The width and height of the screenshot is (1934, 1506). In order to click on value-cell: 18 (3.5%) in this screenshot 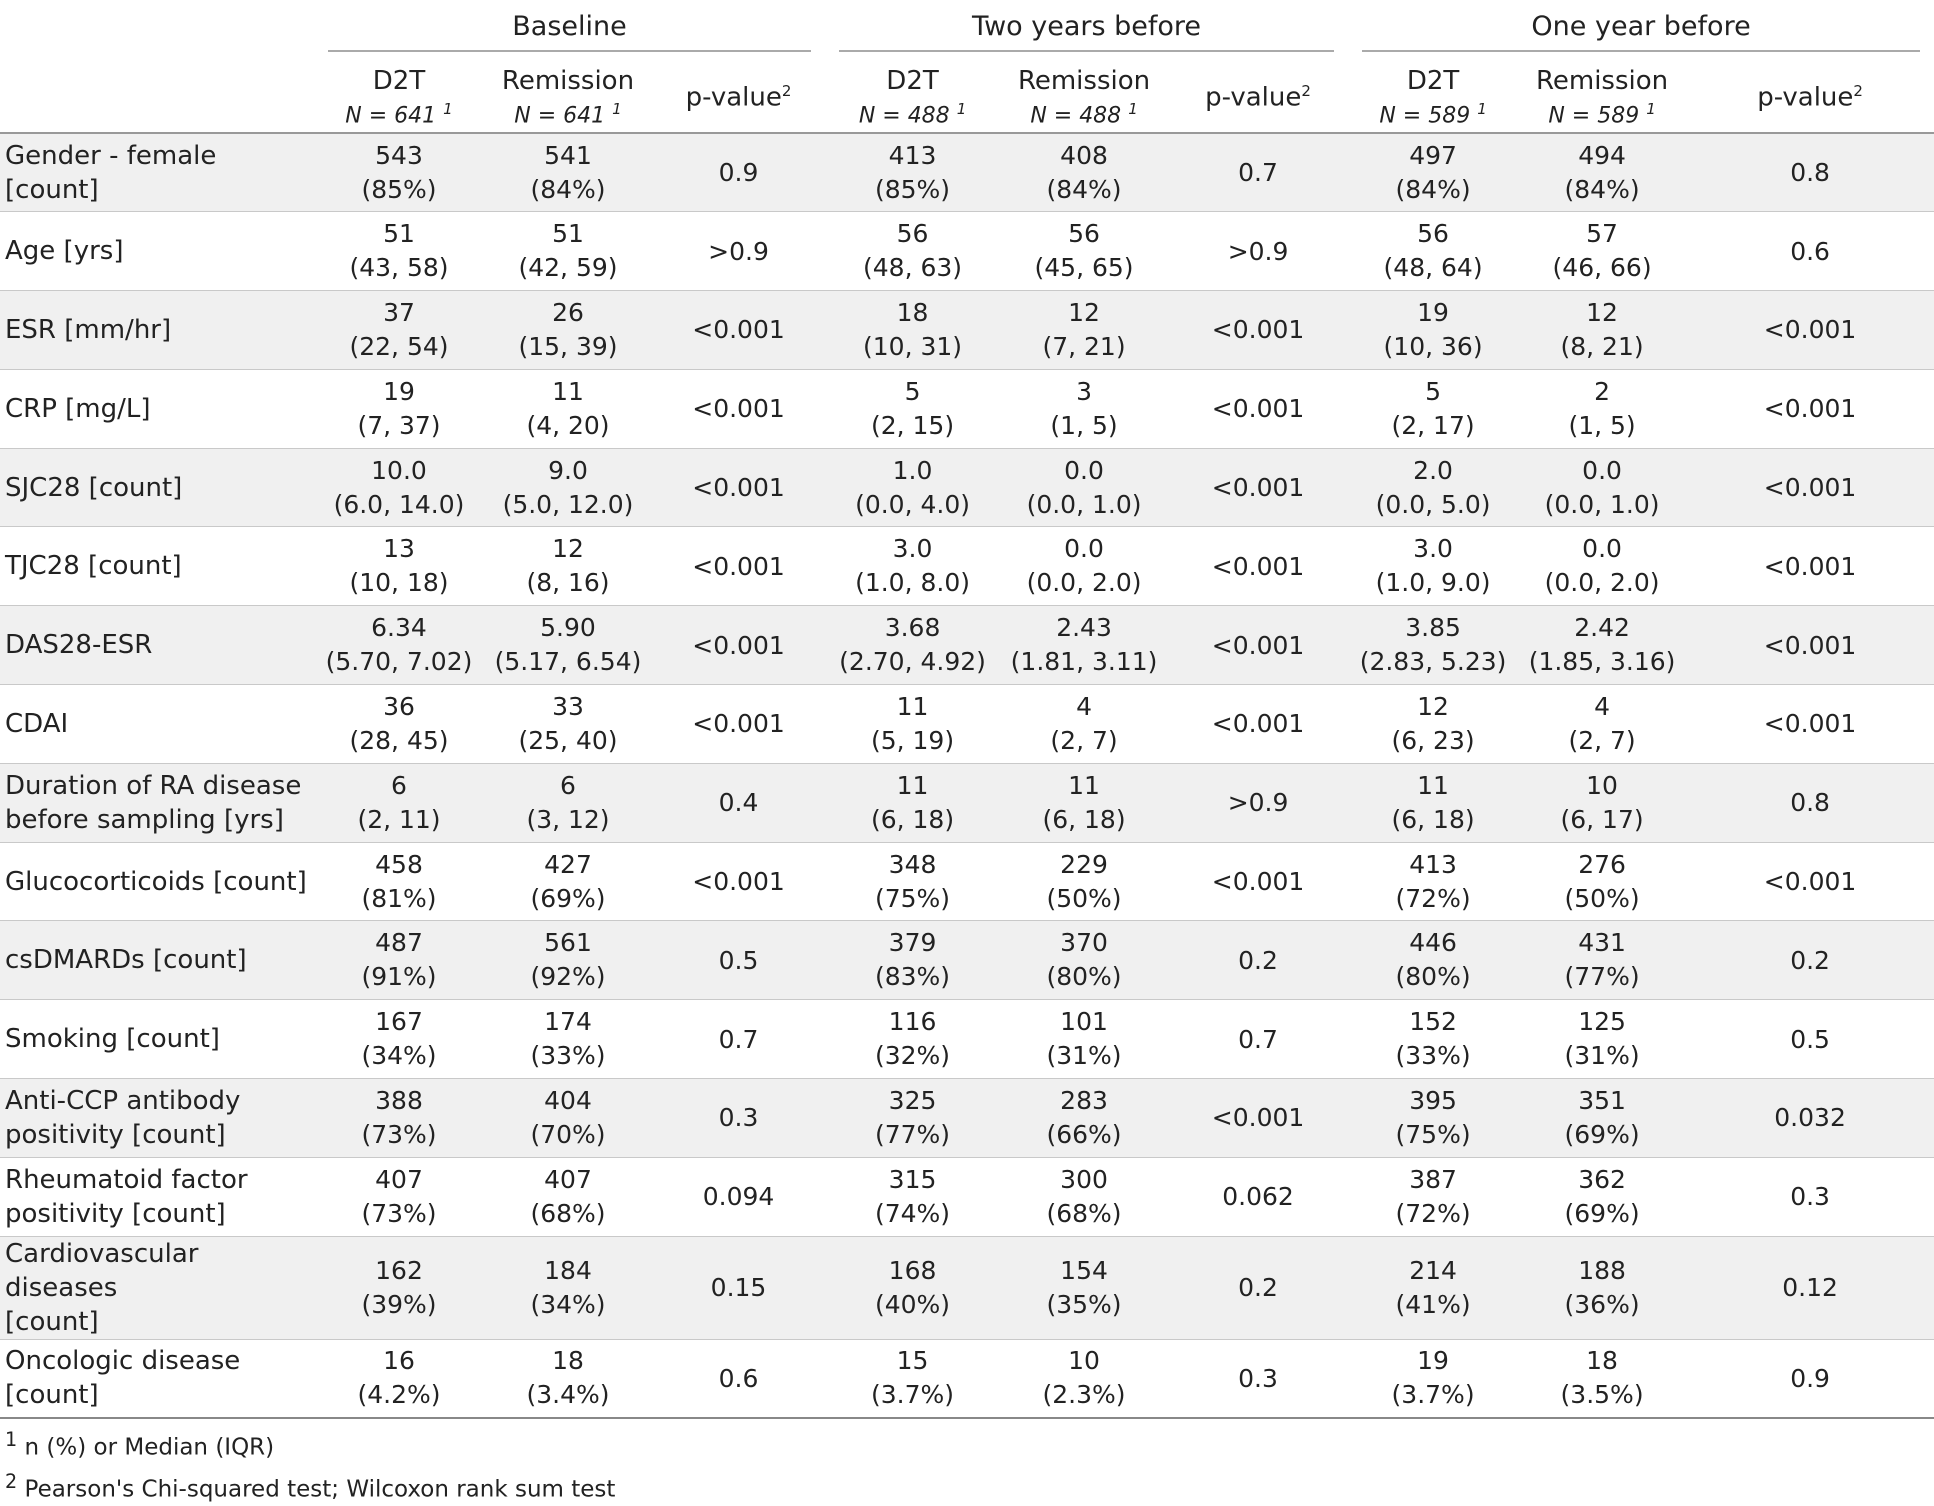, I will do `click(1602, 1379)`.